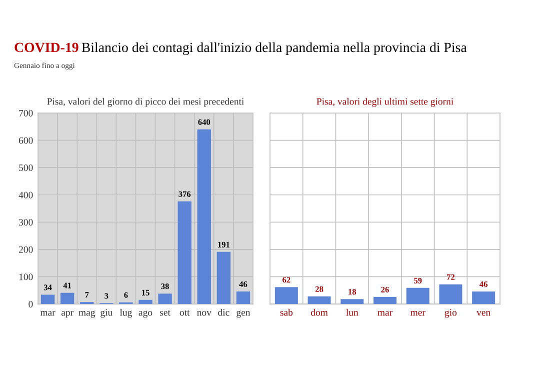 This screenshot has width=538, height=380. What do you see at coordinates (67, 314) in the screenshot?
I see `x-tick-label: apr` at bounding box center [67, 314].